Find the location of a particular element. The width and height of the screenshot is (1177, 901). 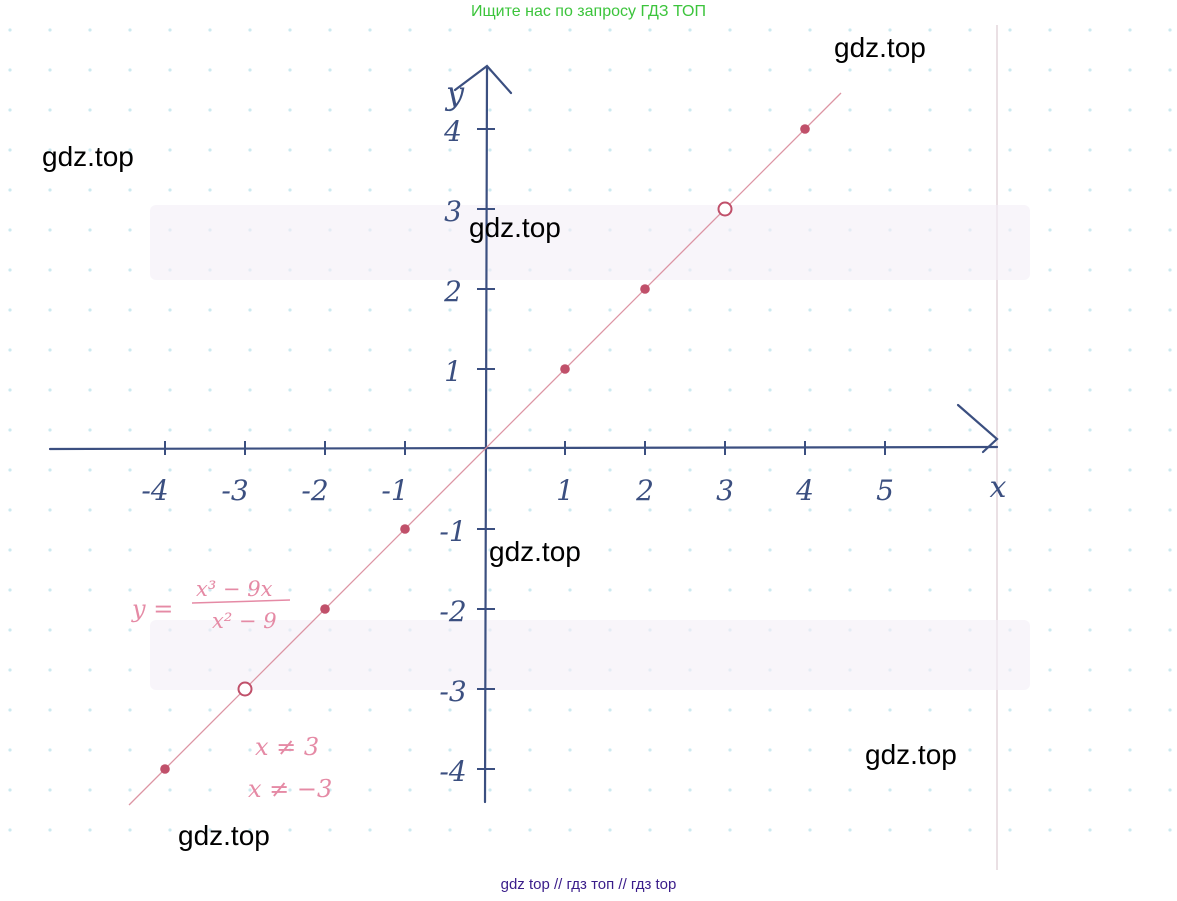

top-banner: Ищите нас по запросу ГДЗ ТОП is located at coordinates (588, 11).